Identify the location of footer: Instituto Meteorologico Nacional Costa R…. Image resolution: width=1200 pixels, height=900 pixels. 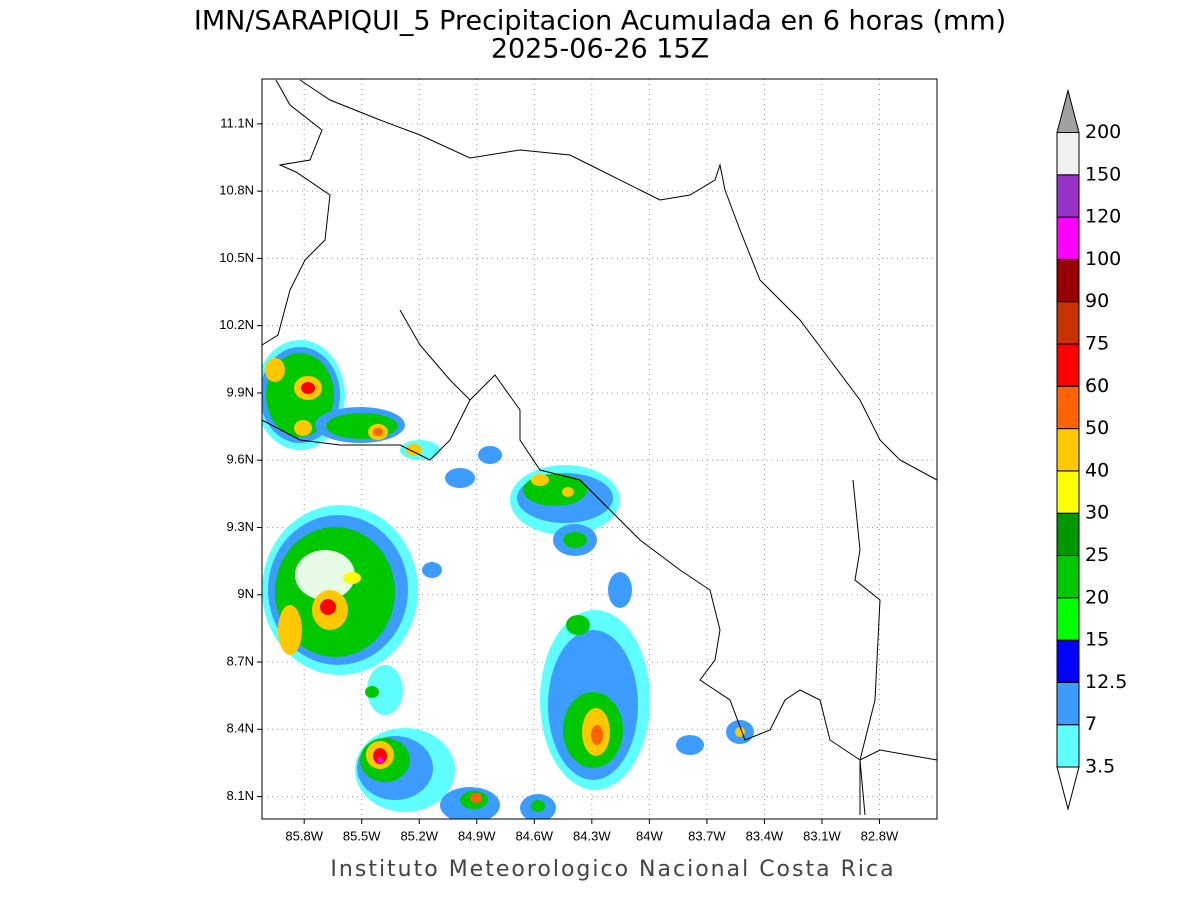
(612, 869).